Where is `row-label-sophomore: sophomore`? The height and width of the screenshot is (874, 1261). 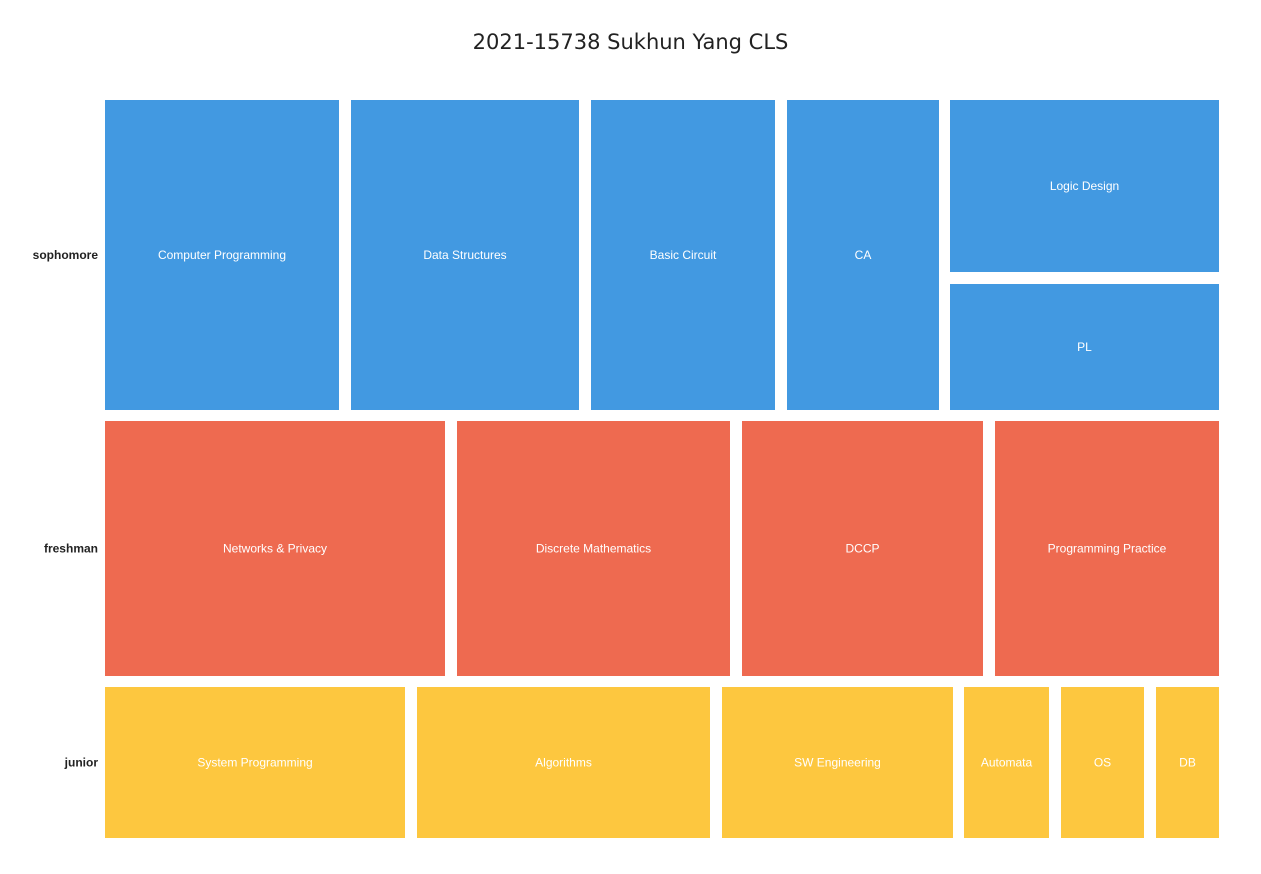 row-label-sophomore: sophomore is located at coordinates (66, 255).